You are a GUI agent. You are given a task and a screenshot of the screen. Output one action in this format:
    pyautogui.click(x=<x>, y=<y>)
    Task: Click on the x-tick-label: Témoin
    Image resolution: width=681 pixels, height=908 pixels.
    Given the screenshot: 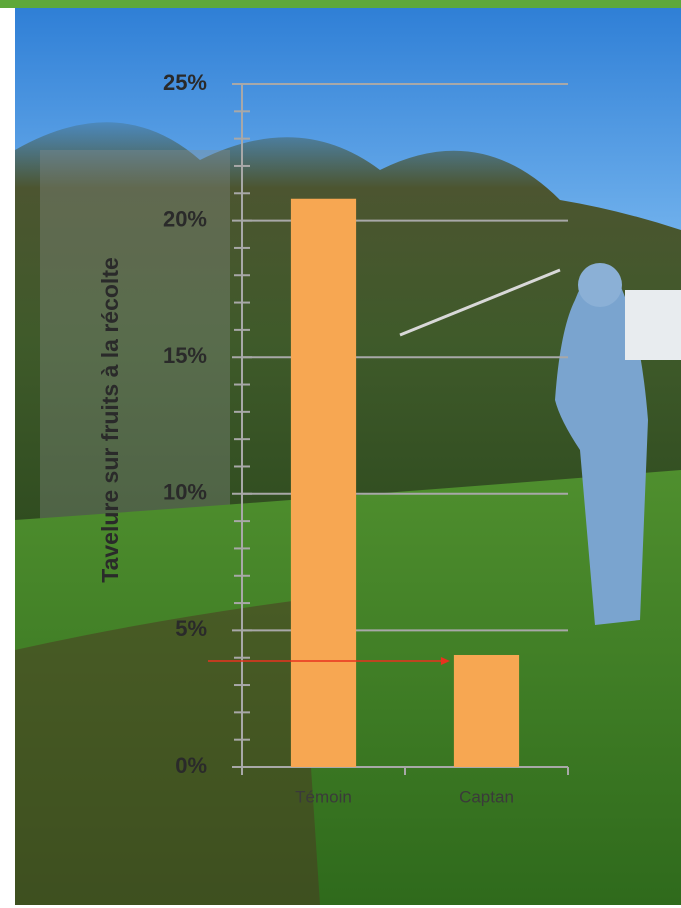 What is the action you would take?
    pyautogui.click(x=323, y=796)
    